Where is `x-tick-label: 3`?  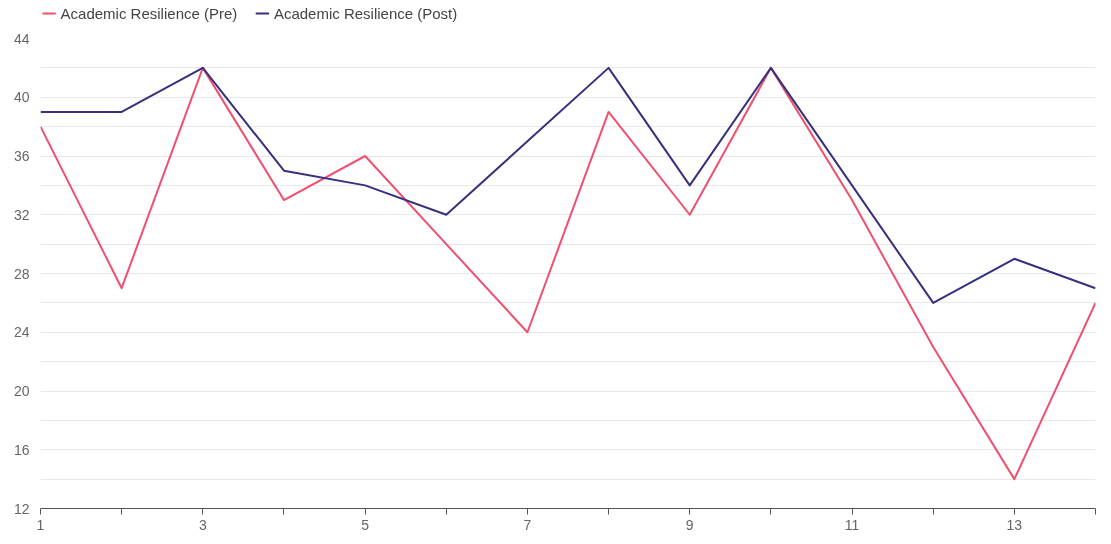 x-tick-label: 3 is located at coordinates (202, 524).